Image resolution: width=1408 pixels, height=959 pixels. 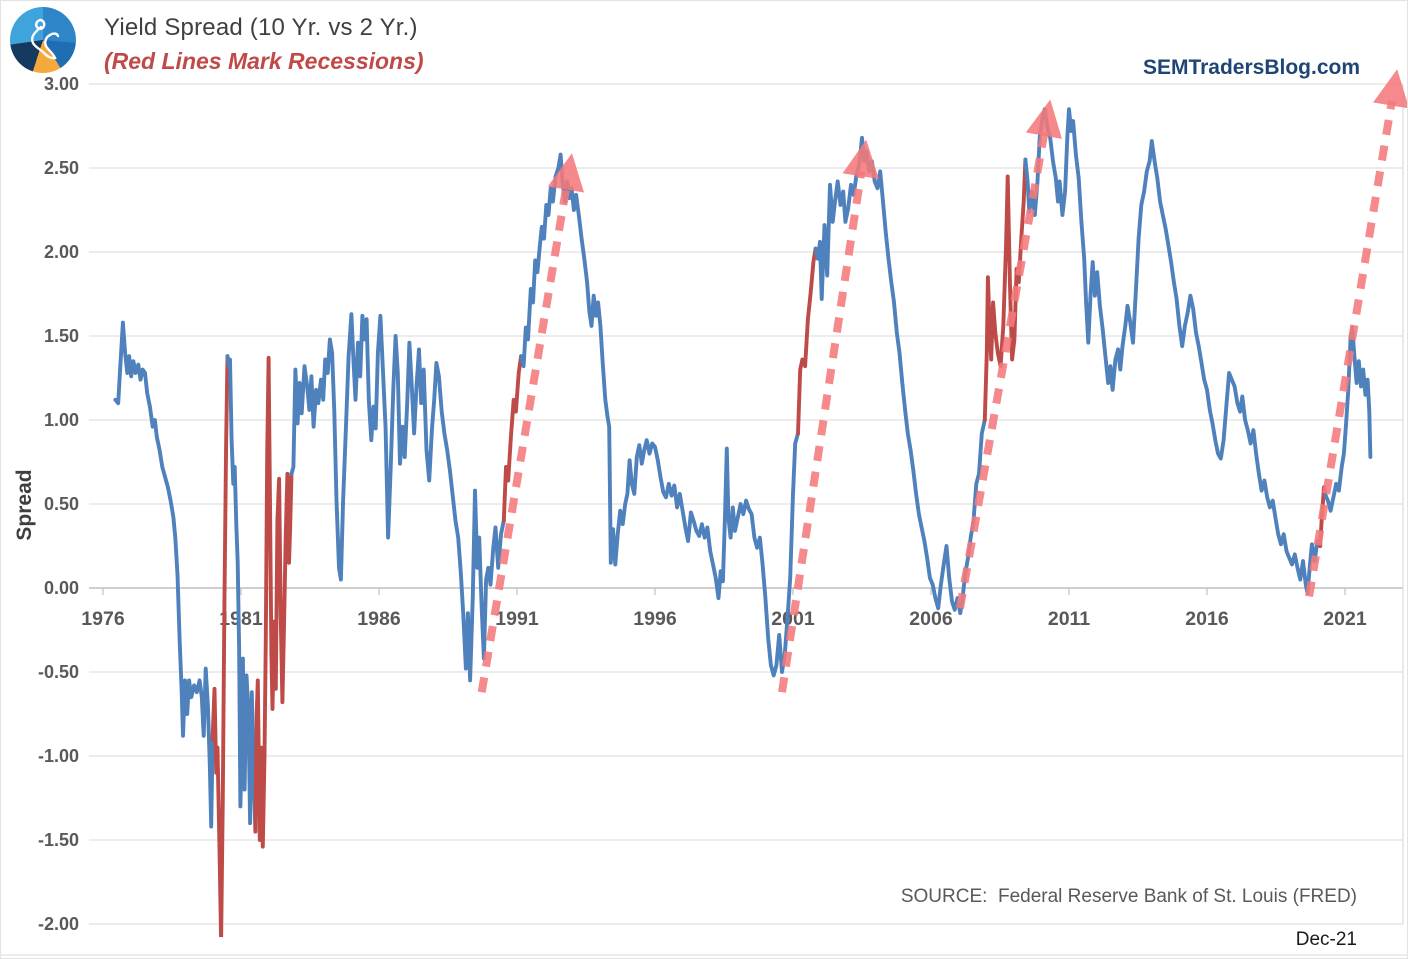 I want to click on chart-subtitle: (Red Lines Mark Recessions), so click(x=264, y=61).